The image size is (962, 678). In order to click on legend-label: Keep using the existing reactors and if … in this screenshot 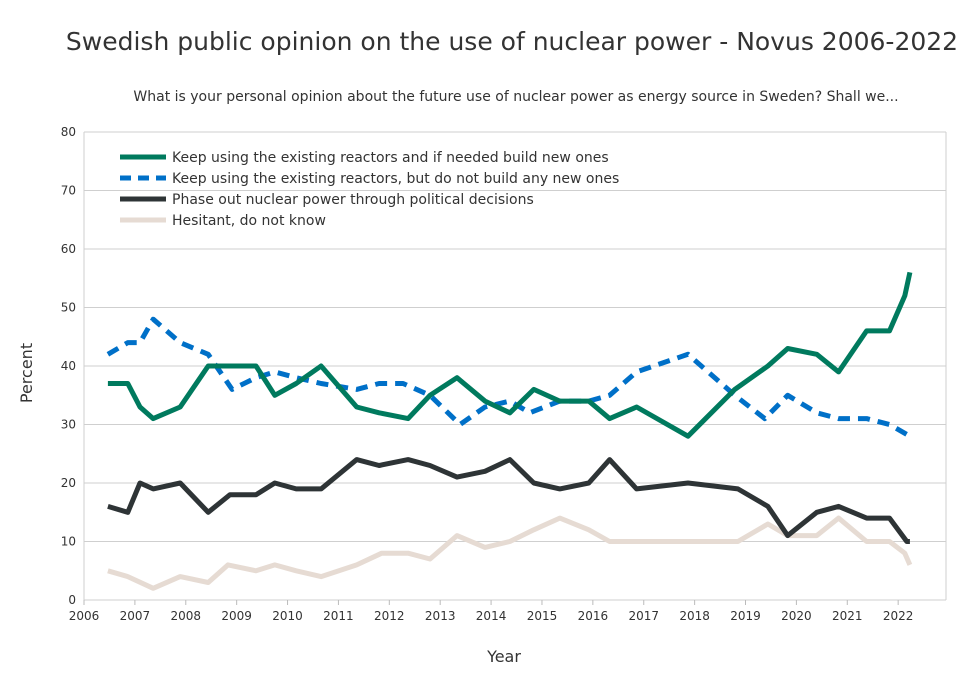, I will do `click(390, 158)`.